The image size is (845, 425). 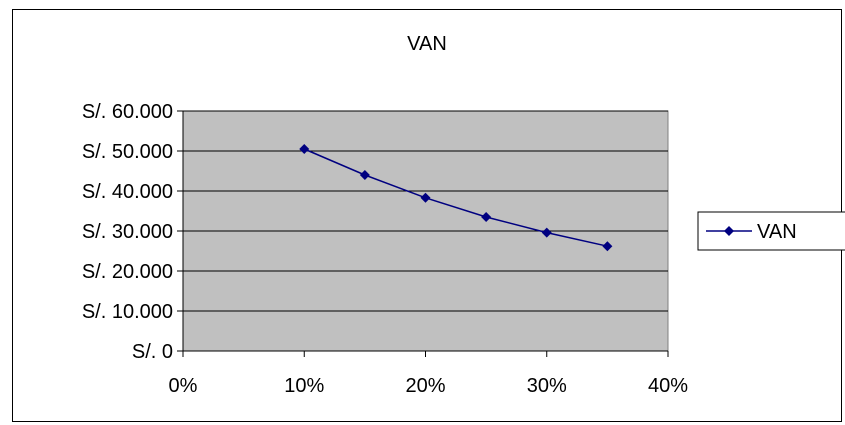 I want to click on y-tick-label: S/. 10.000, so click(x=127, y=312).